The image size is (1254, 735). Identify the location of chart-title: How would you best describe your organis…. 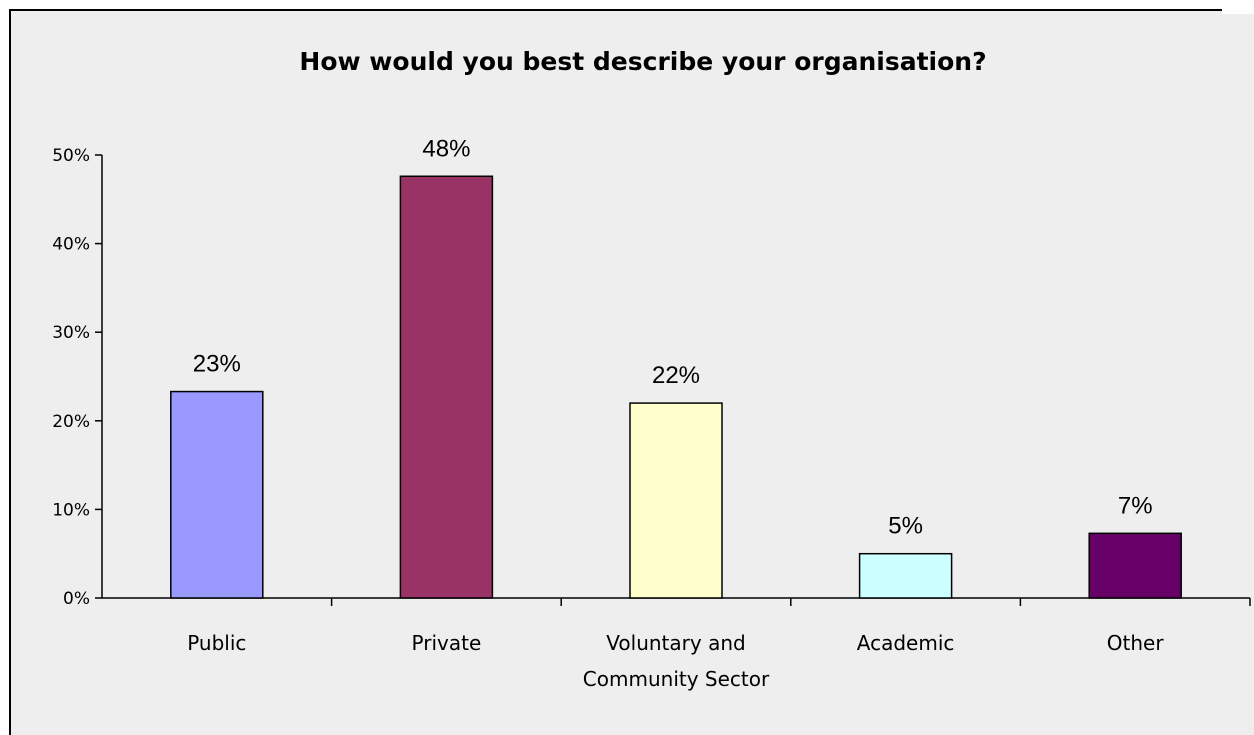
(642, 61).